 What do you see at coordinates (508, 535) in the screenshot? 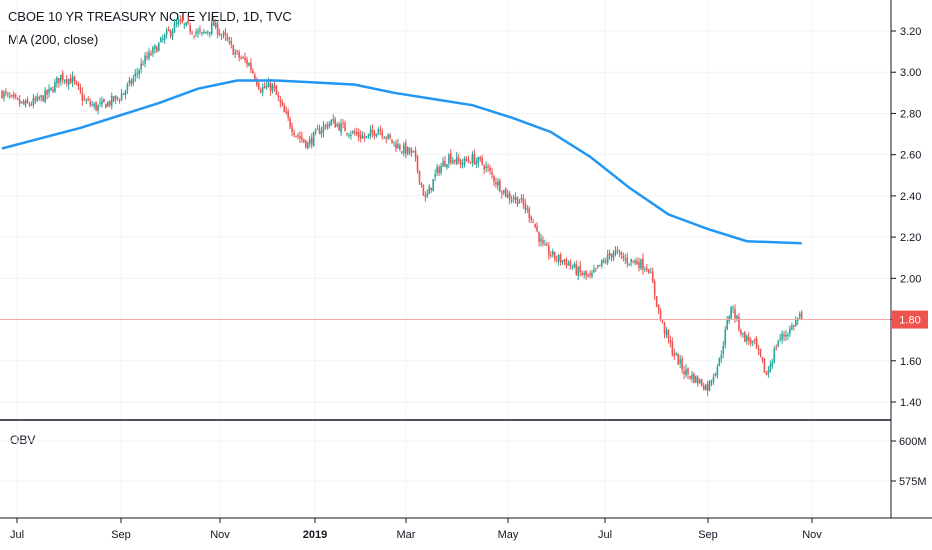
I see `time-tick-label: May` at bounding box center [508, 535].